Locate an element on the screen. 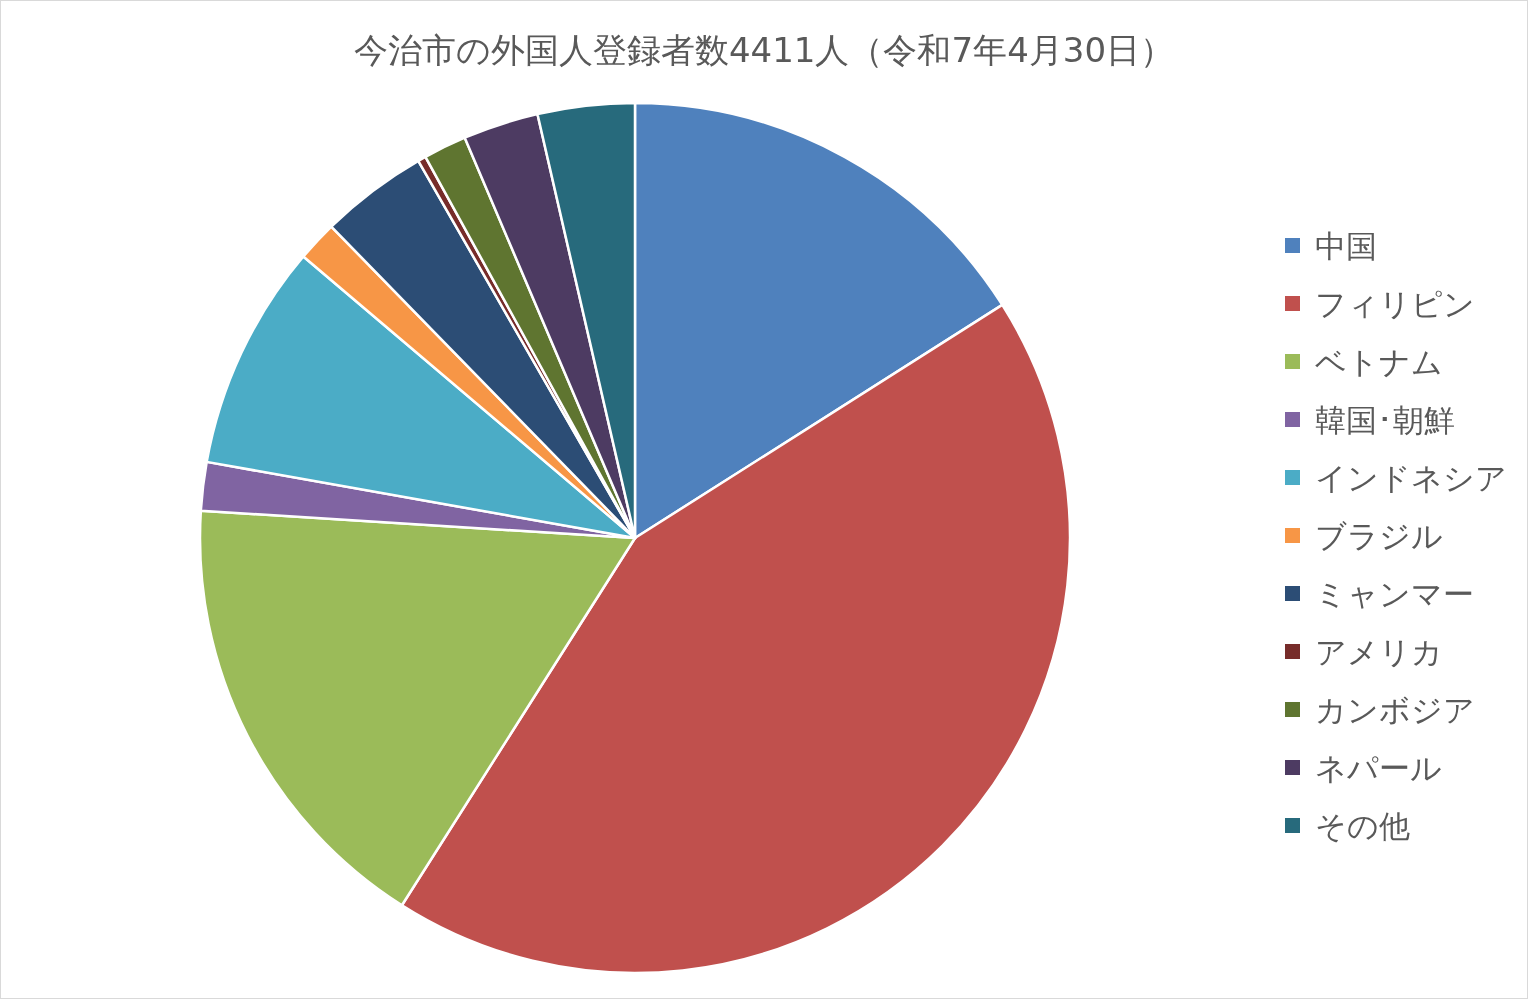  legend-label: ネパール is located at coordinates (1378, 768).